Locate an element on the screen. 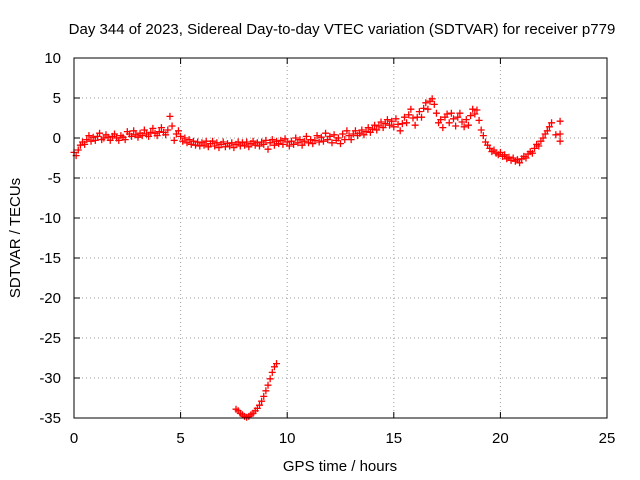  x-tick-label: 25 is located at coordinates (607, 438).